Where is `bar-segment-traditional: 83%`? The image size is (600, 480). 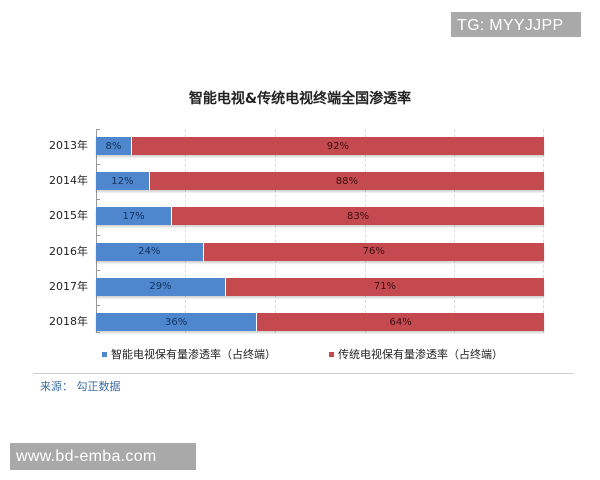
bar-segment-traditional: 83% is located at coordinates (358, 216).